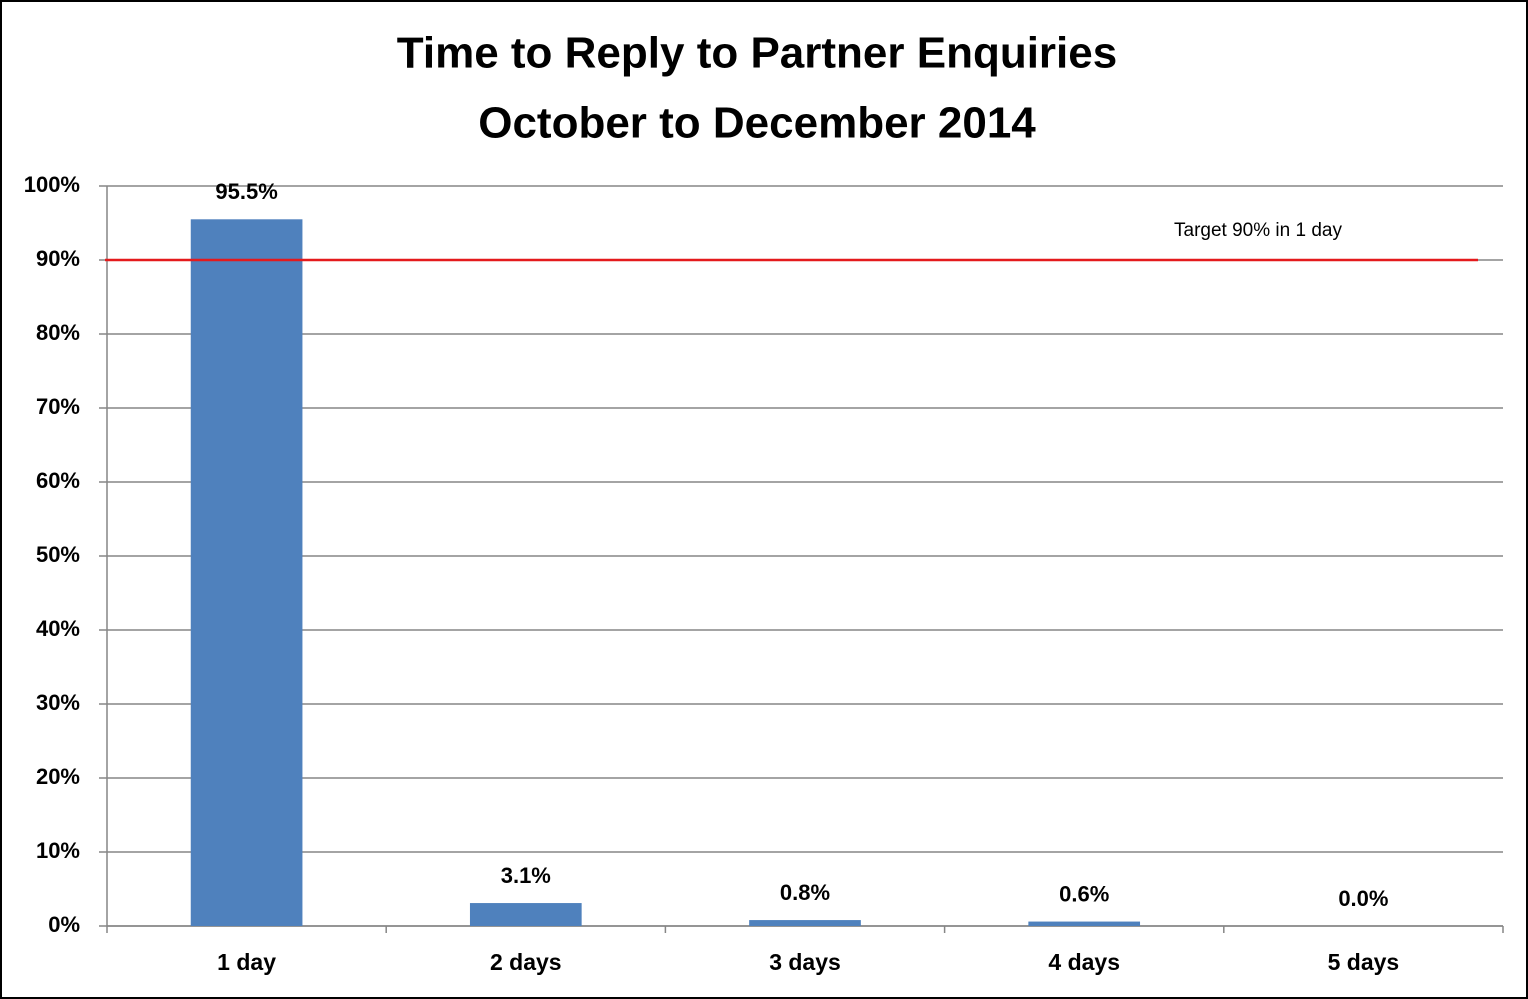 The height and width of the screenshot is (999, 1528). I want to click on y-tick-label: 90%, so click(58, 258).